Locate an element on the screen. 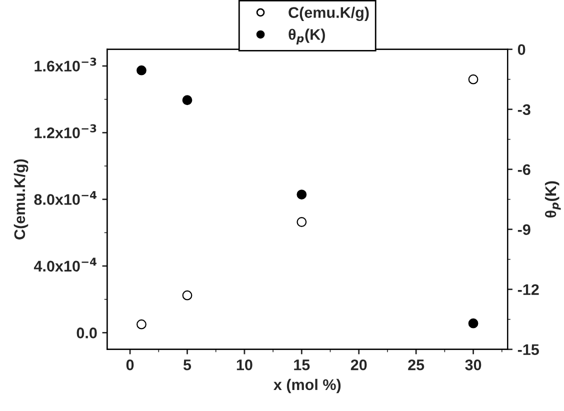 This screenshot has width=564, height=411. legend-label: C(emu.K/g) is located at coordinates (328, 14).